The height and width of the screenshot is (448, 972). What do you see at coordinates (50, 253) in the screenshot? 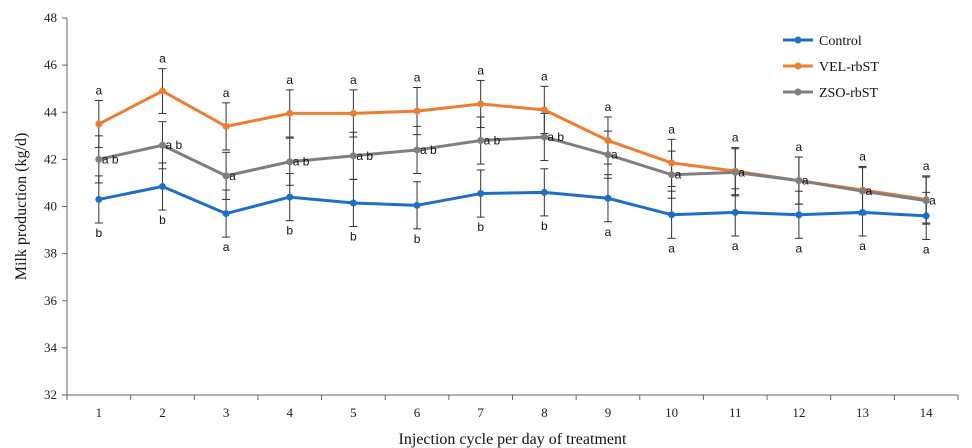
I see `y-tick-label: 38` at bounding box center [50, 253].